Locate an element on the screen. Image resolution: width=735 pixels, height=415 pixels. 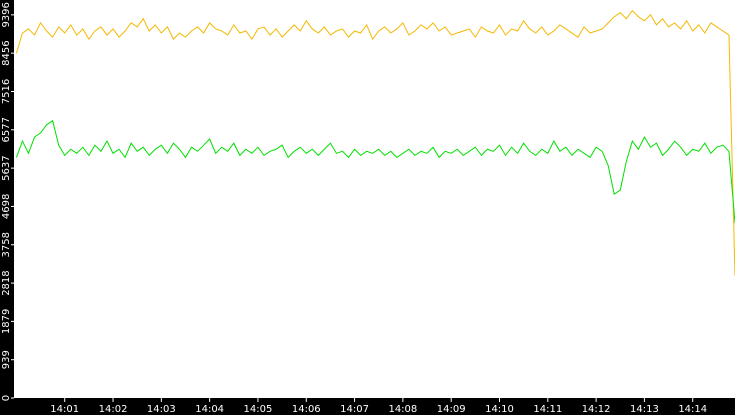
y-axis-strip is located at coordinates (7, 207).